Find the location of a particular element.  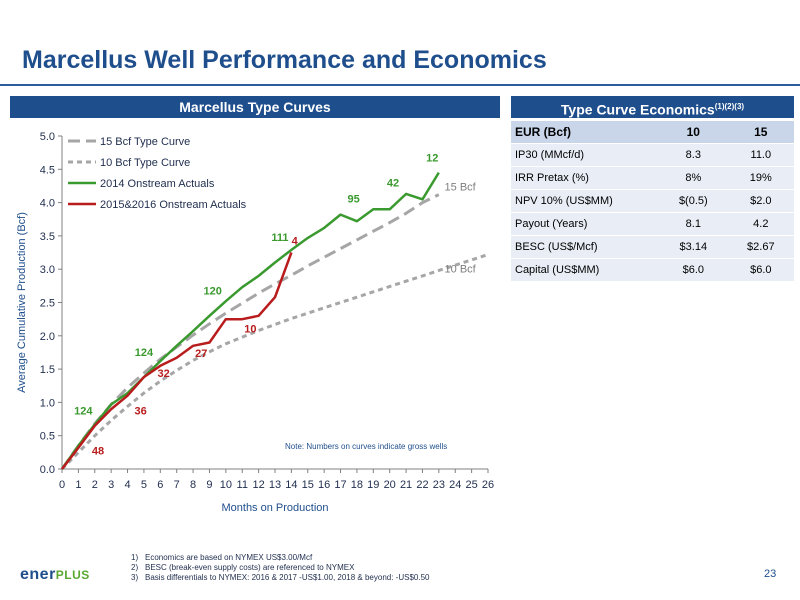

data-label: 120 is located at coordinates (213, 292).